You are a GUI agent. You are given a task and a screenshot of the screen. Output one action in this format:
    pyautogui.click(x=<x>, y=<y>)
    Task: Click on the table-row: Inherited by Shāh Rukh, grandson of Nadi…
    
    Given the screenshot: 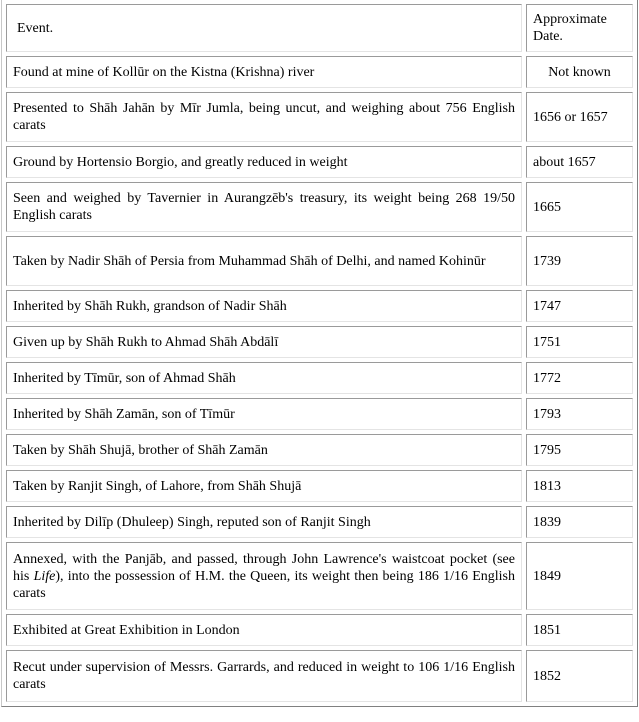 What is the action you would take?
    pyautogui.click(x=319, y=306)
    